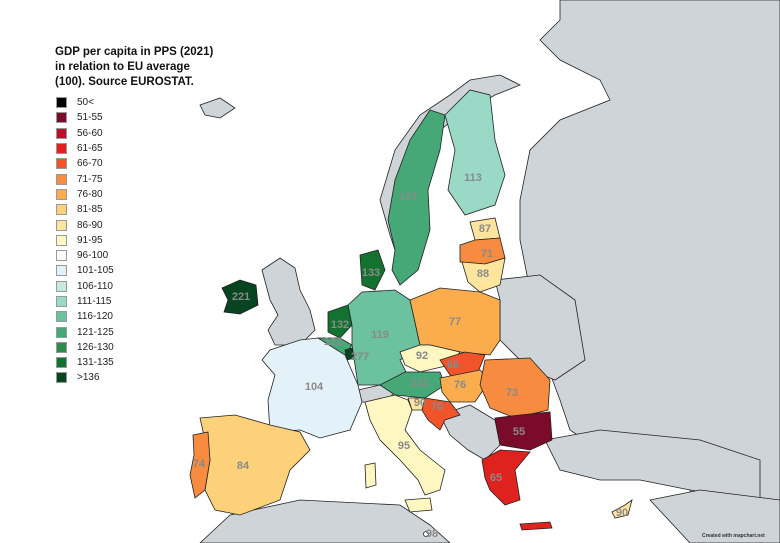 Image resolution: width=780 pixels, height=543 pixels. Describe the element at coordinates (420, 403) in the screenshot. I see `country-label-slovenia: 90` at that location.